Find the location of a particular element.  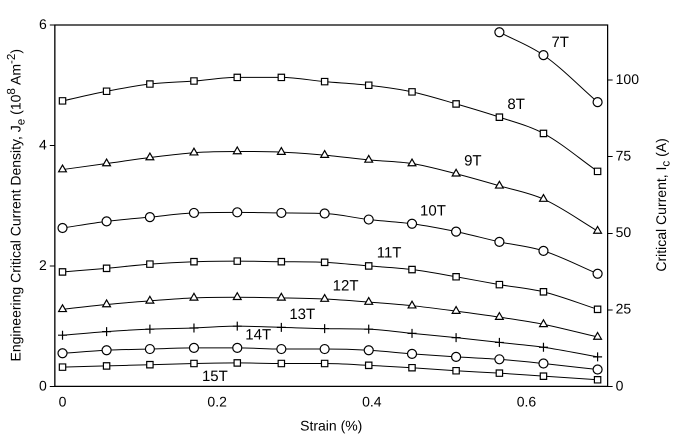

y2-tick-label: 100 is located at coordinates (628, 78).